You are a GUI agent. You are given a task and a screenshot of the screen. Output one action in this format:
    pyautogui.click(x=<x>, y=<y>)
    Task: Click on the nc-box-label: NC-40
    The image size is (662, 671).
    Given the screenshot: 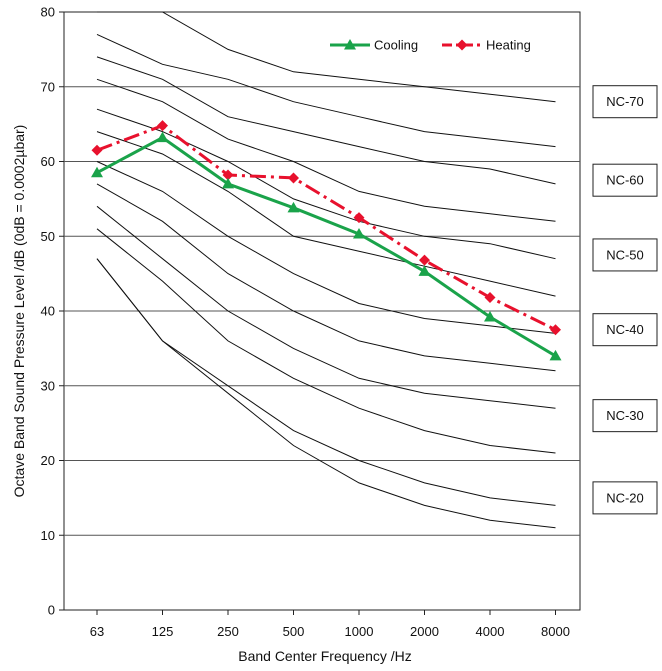 What is the action you would take?
    pyautogui.click(x=625, y=329)
    